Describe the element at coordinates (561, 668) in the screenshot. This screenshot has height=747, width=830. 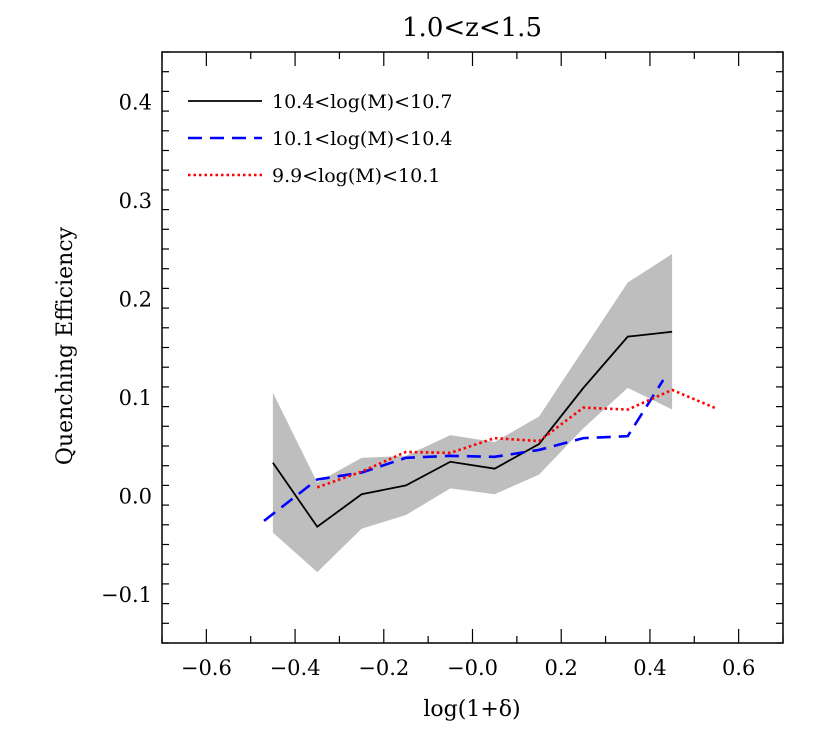
I see `x-tick-label: 0.2` at that location.